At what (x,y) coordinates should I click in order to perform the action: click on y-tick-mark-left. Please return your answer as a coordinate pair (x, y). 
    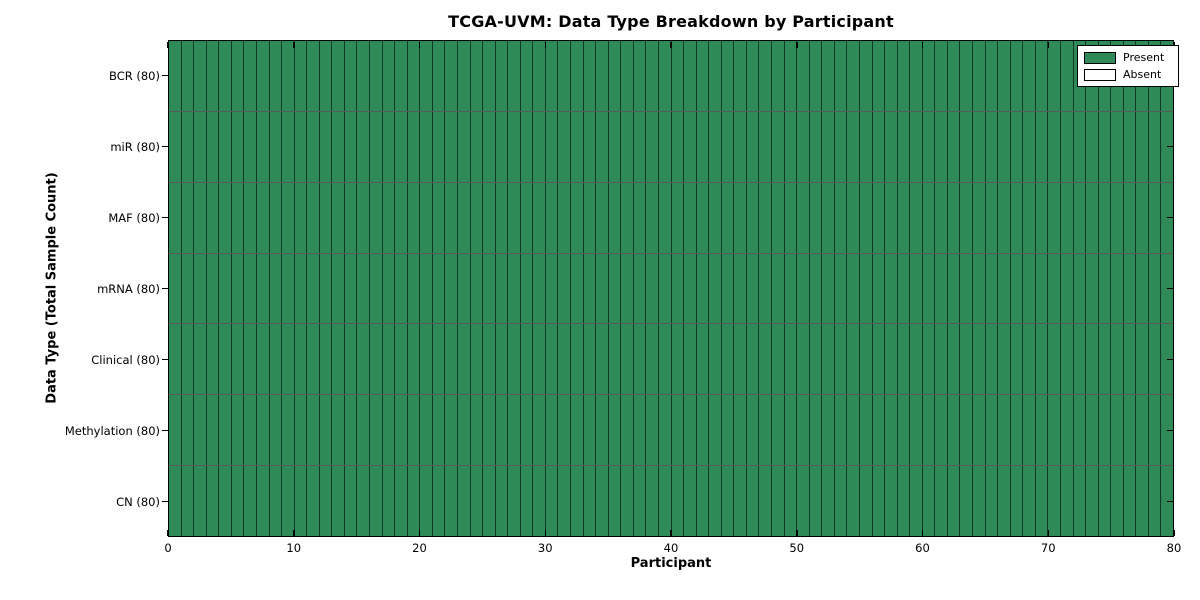
    Looking at the image, I should click on (165, 430).